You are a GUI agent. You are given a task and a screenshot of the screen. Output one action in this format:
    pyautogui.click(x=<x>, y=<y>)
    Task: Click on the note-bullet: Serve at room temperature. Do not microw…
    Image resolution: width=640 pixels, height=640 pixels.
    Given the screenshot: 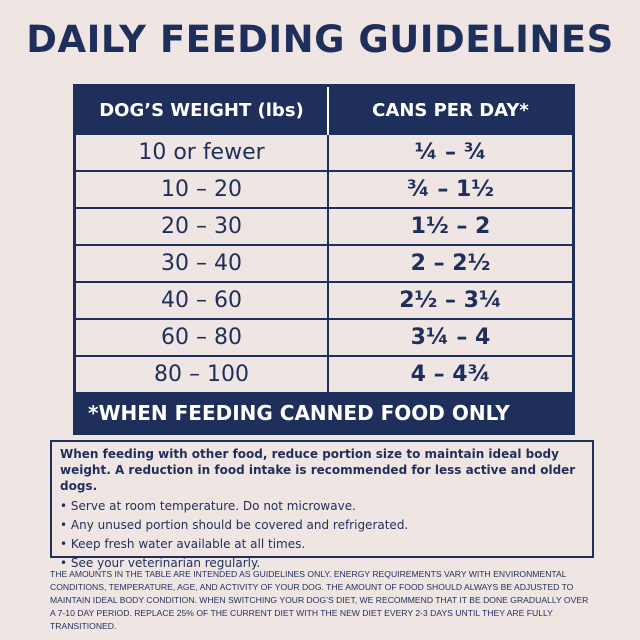 What is the action you would take?
    pyautogui.click(x=322, y=506)
    